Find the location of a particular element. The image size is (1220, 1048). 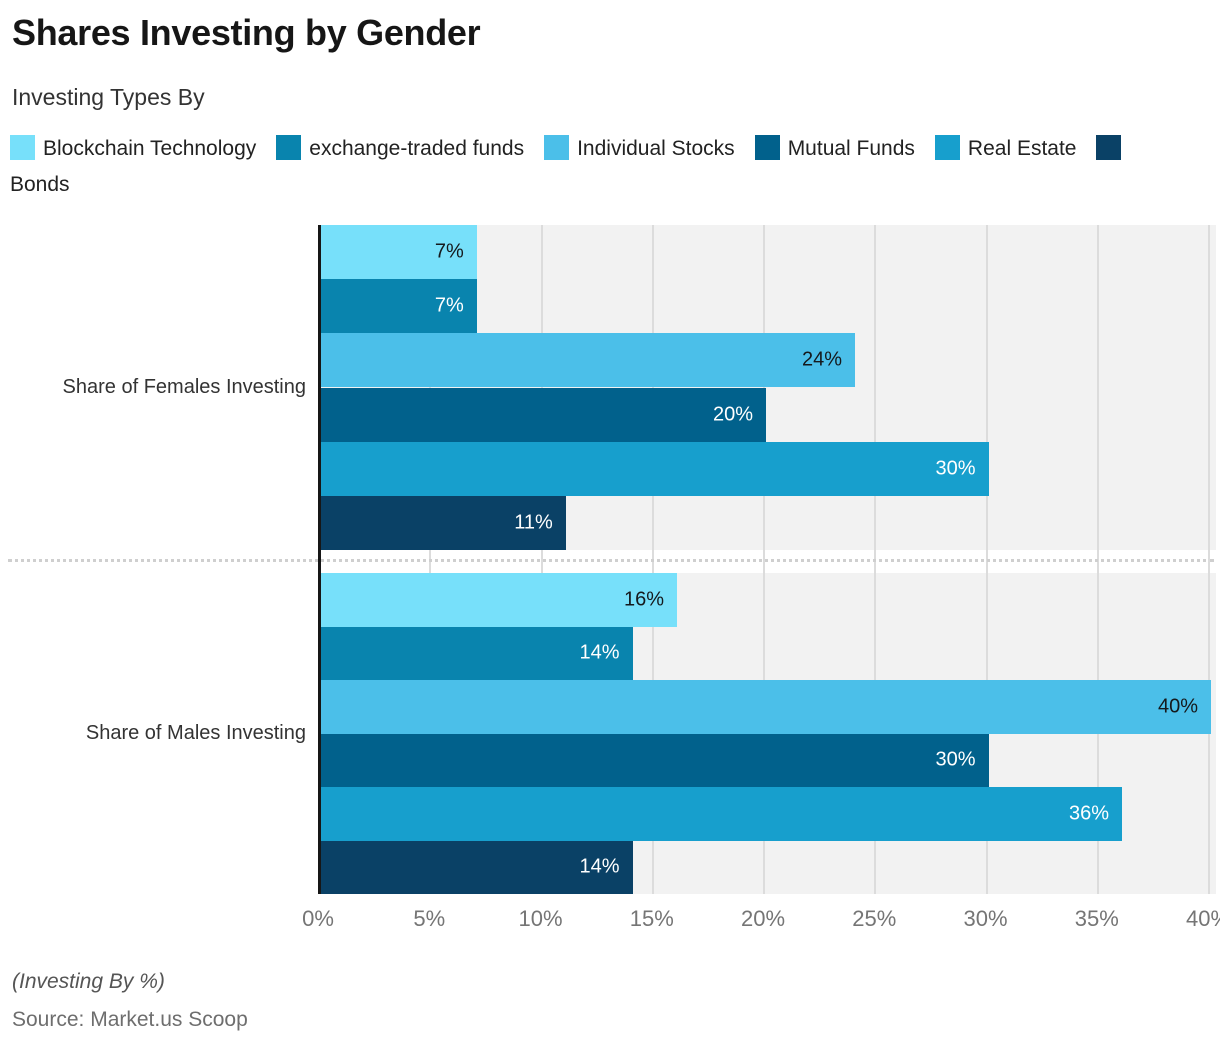

x-tick-label-30%: 30% is located at coordinates (985, 918).